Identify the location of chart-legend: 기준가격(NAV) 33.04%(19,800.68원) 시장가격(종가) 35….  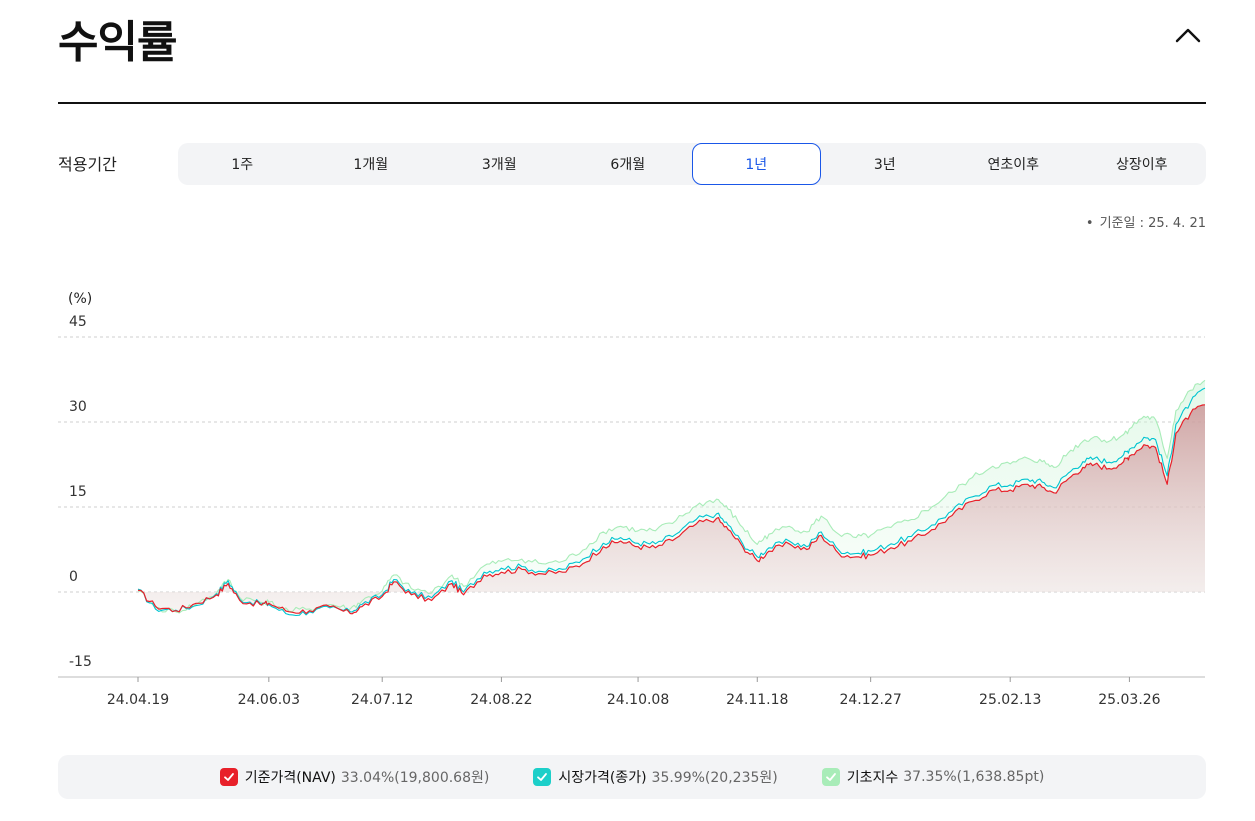
(632, 777).